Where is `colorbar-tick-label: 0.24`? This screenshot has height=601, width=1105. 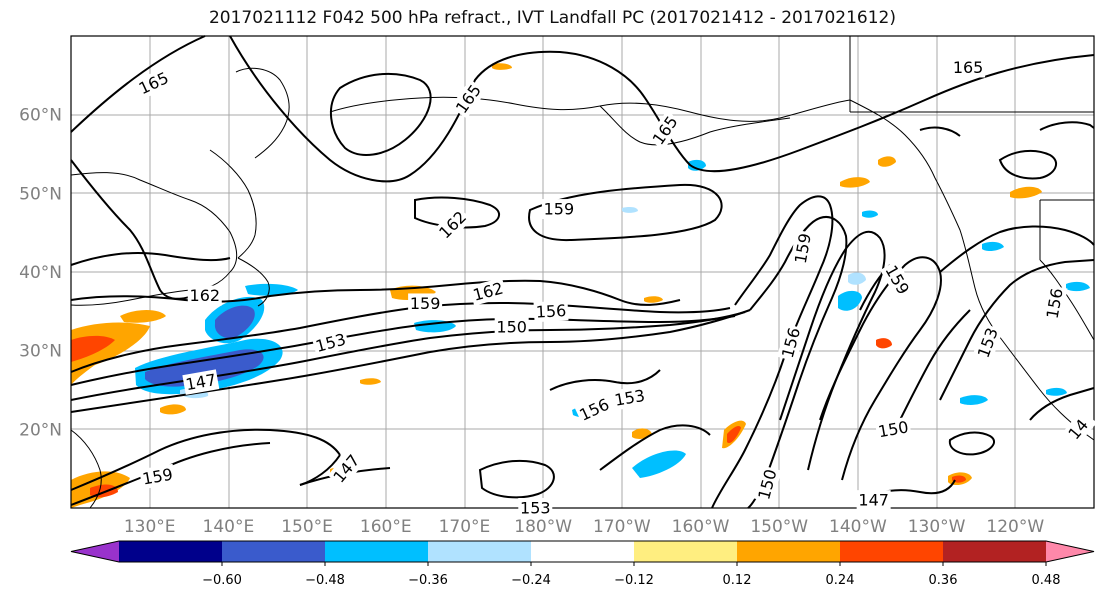 colorbar-tick-label: 0.24 is located at coordinates (840, 580).